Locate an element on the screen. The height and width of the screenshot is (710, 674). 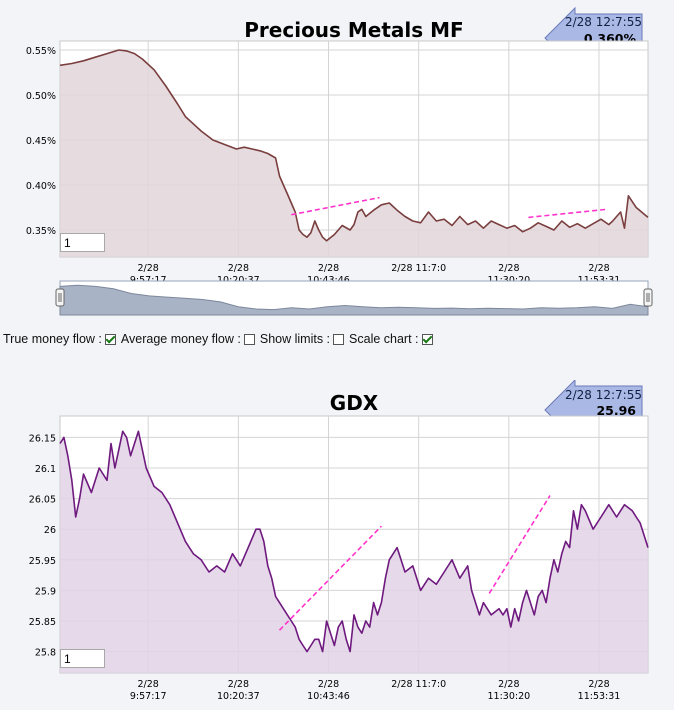
y-tick-label: 25.95 is located at coordinates (42, 561).